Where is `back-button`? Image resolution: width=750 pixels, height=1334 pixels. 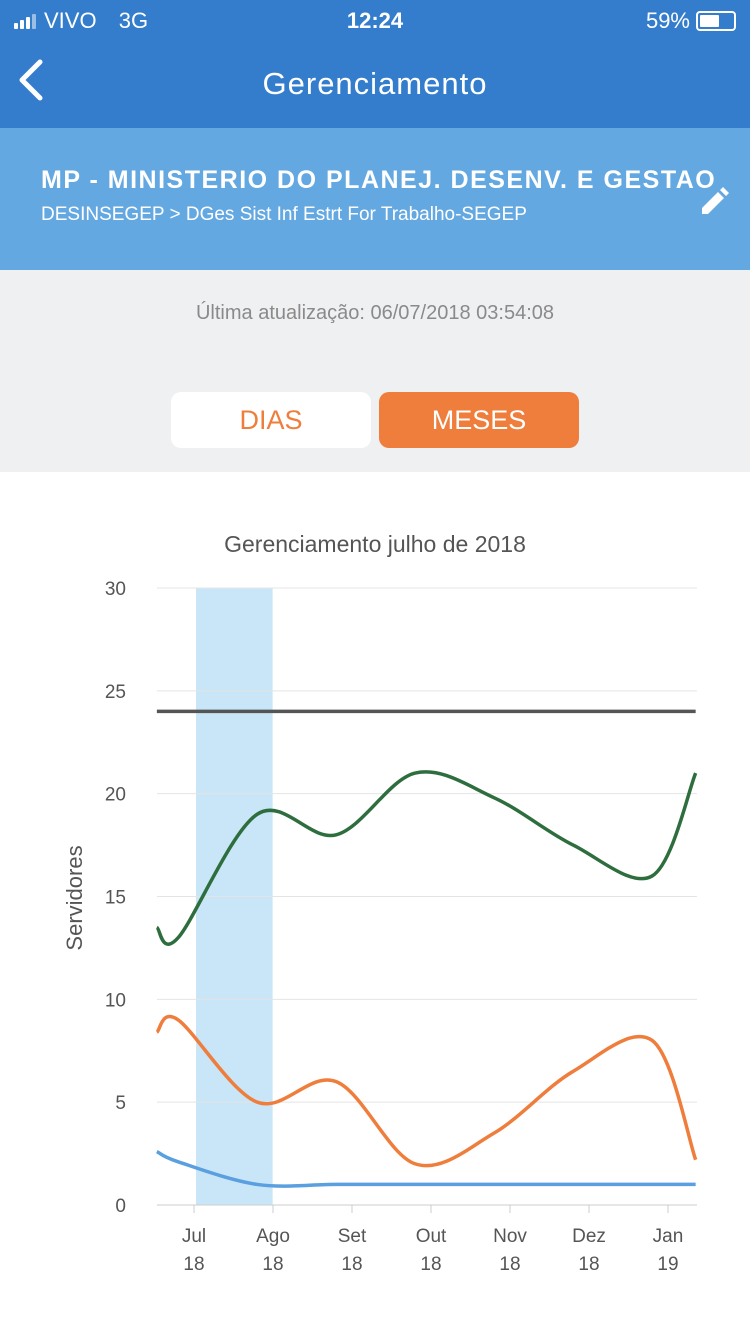 back-button is located at coordinates (34, 80).